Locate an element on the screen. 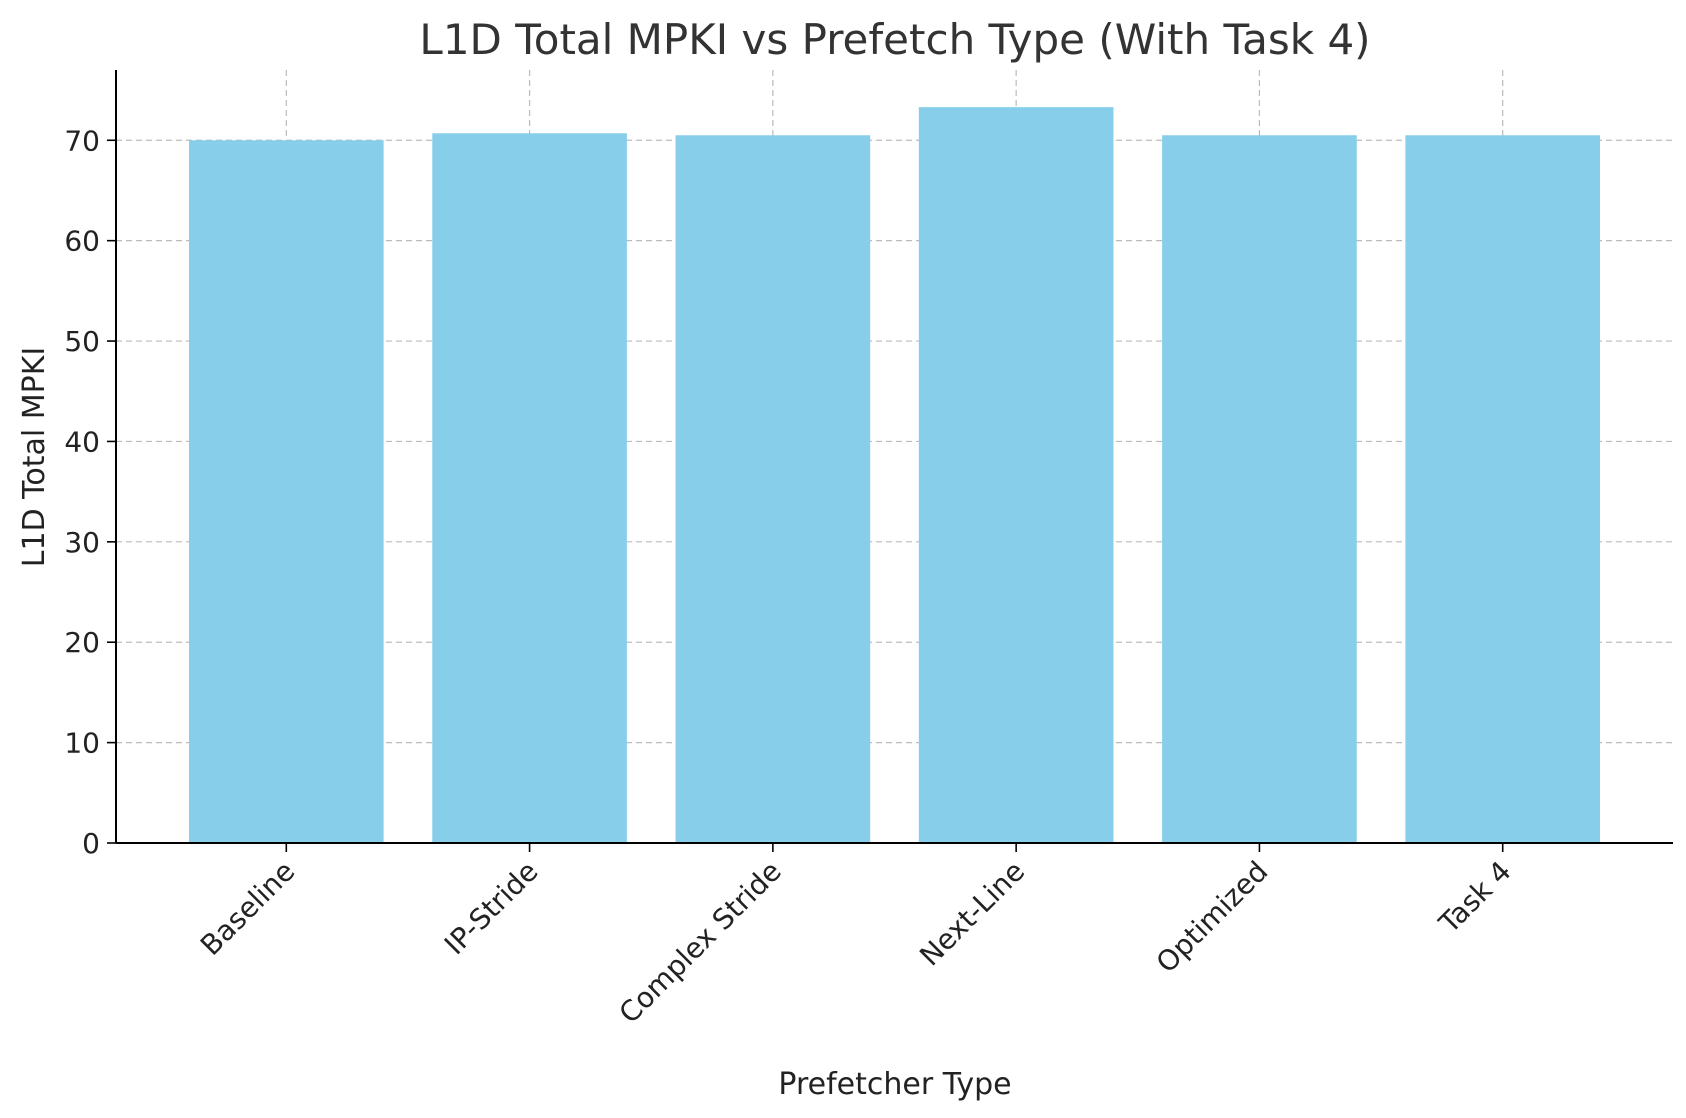 The image size is (1686, 1118). y-axis-label: L1D Total MPKI is located at coordinates (34, 457).